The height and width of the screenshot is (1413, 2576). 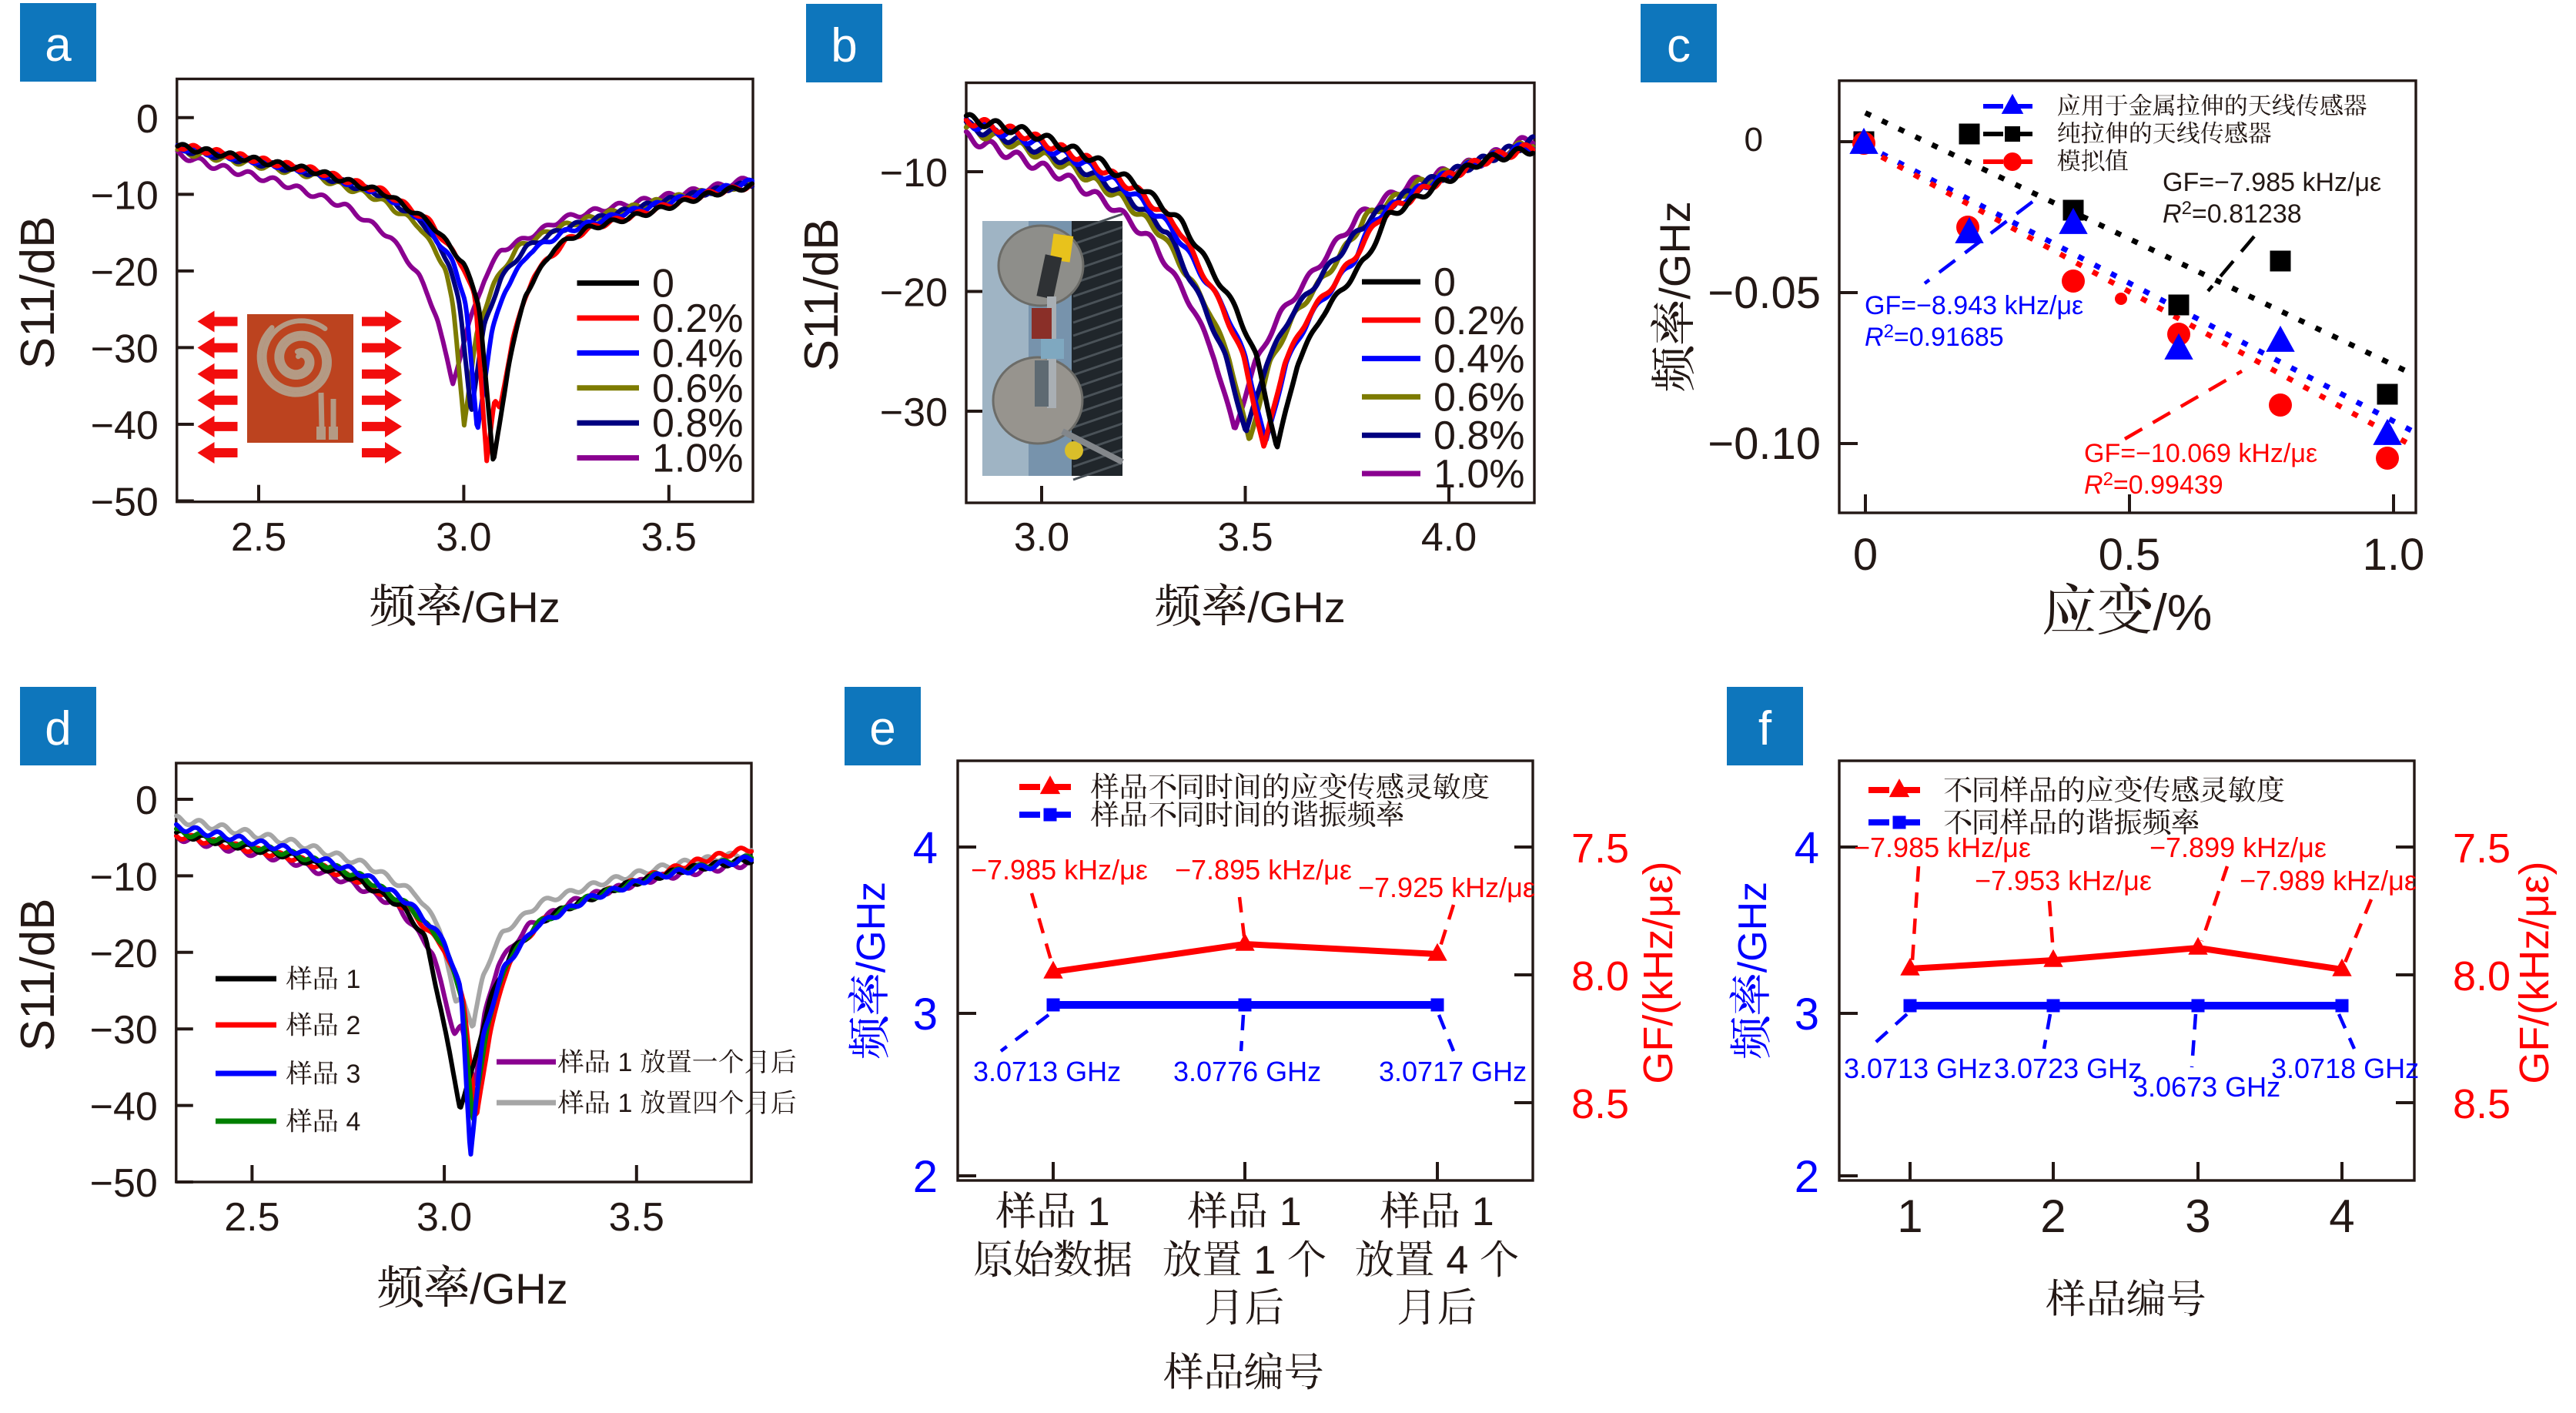 I want to click on svg-text: −7.989 kHz/με, so click(x=2328, y=881).